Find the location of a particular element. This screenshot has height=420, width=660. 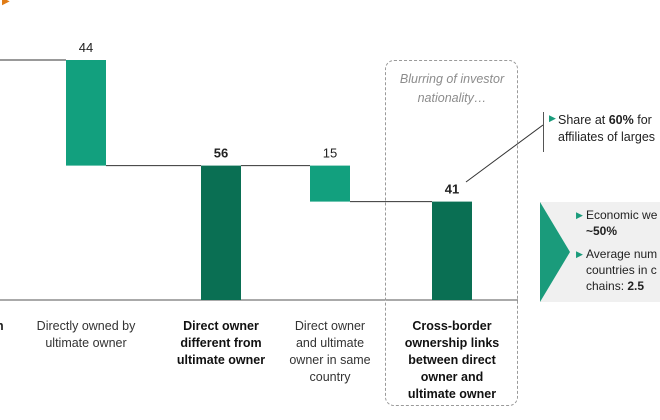

annotation-leader-line is located at coordinates (504, 153).